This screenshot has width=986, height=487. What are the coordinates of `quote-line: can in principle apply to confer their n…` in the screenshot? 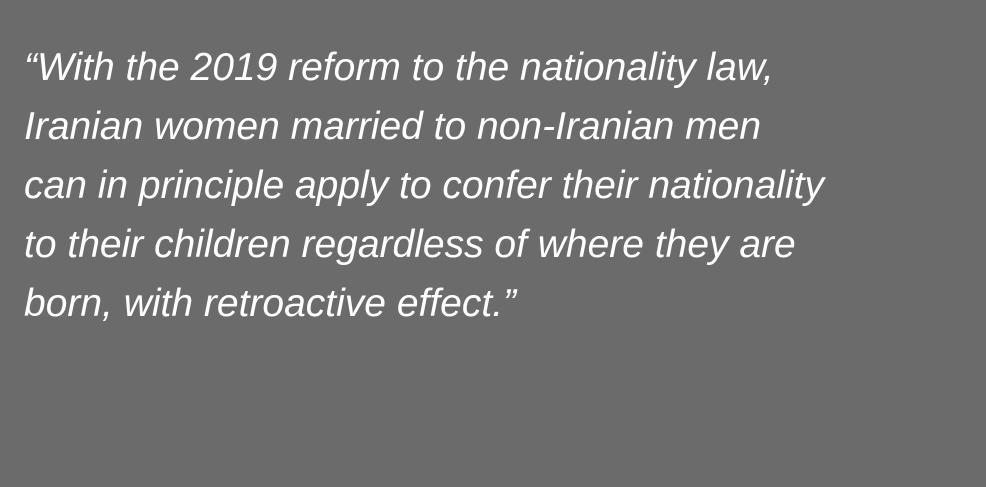 It's located at (424, 185).